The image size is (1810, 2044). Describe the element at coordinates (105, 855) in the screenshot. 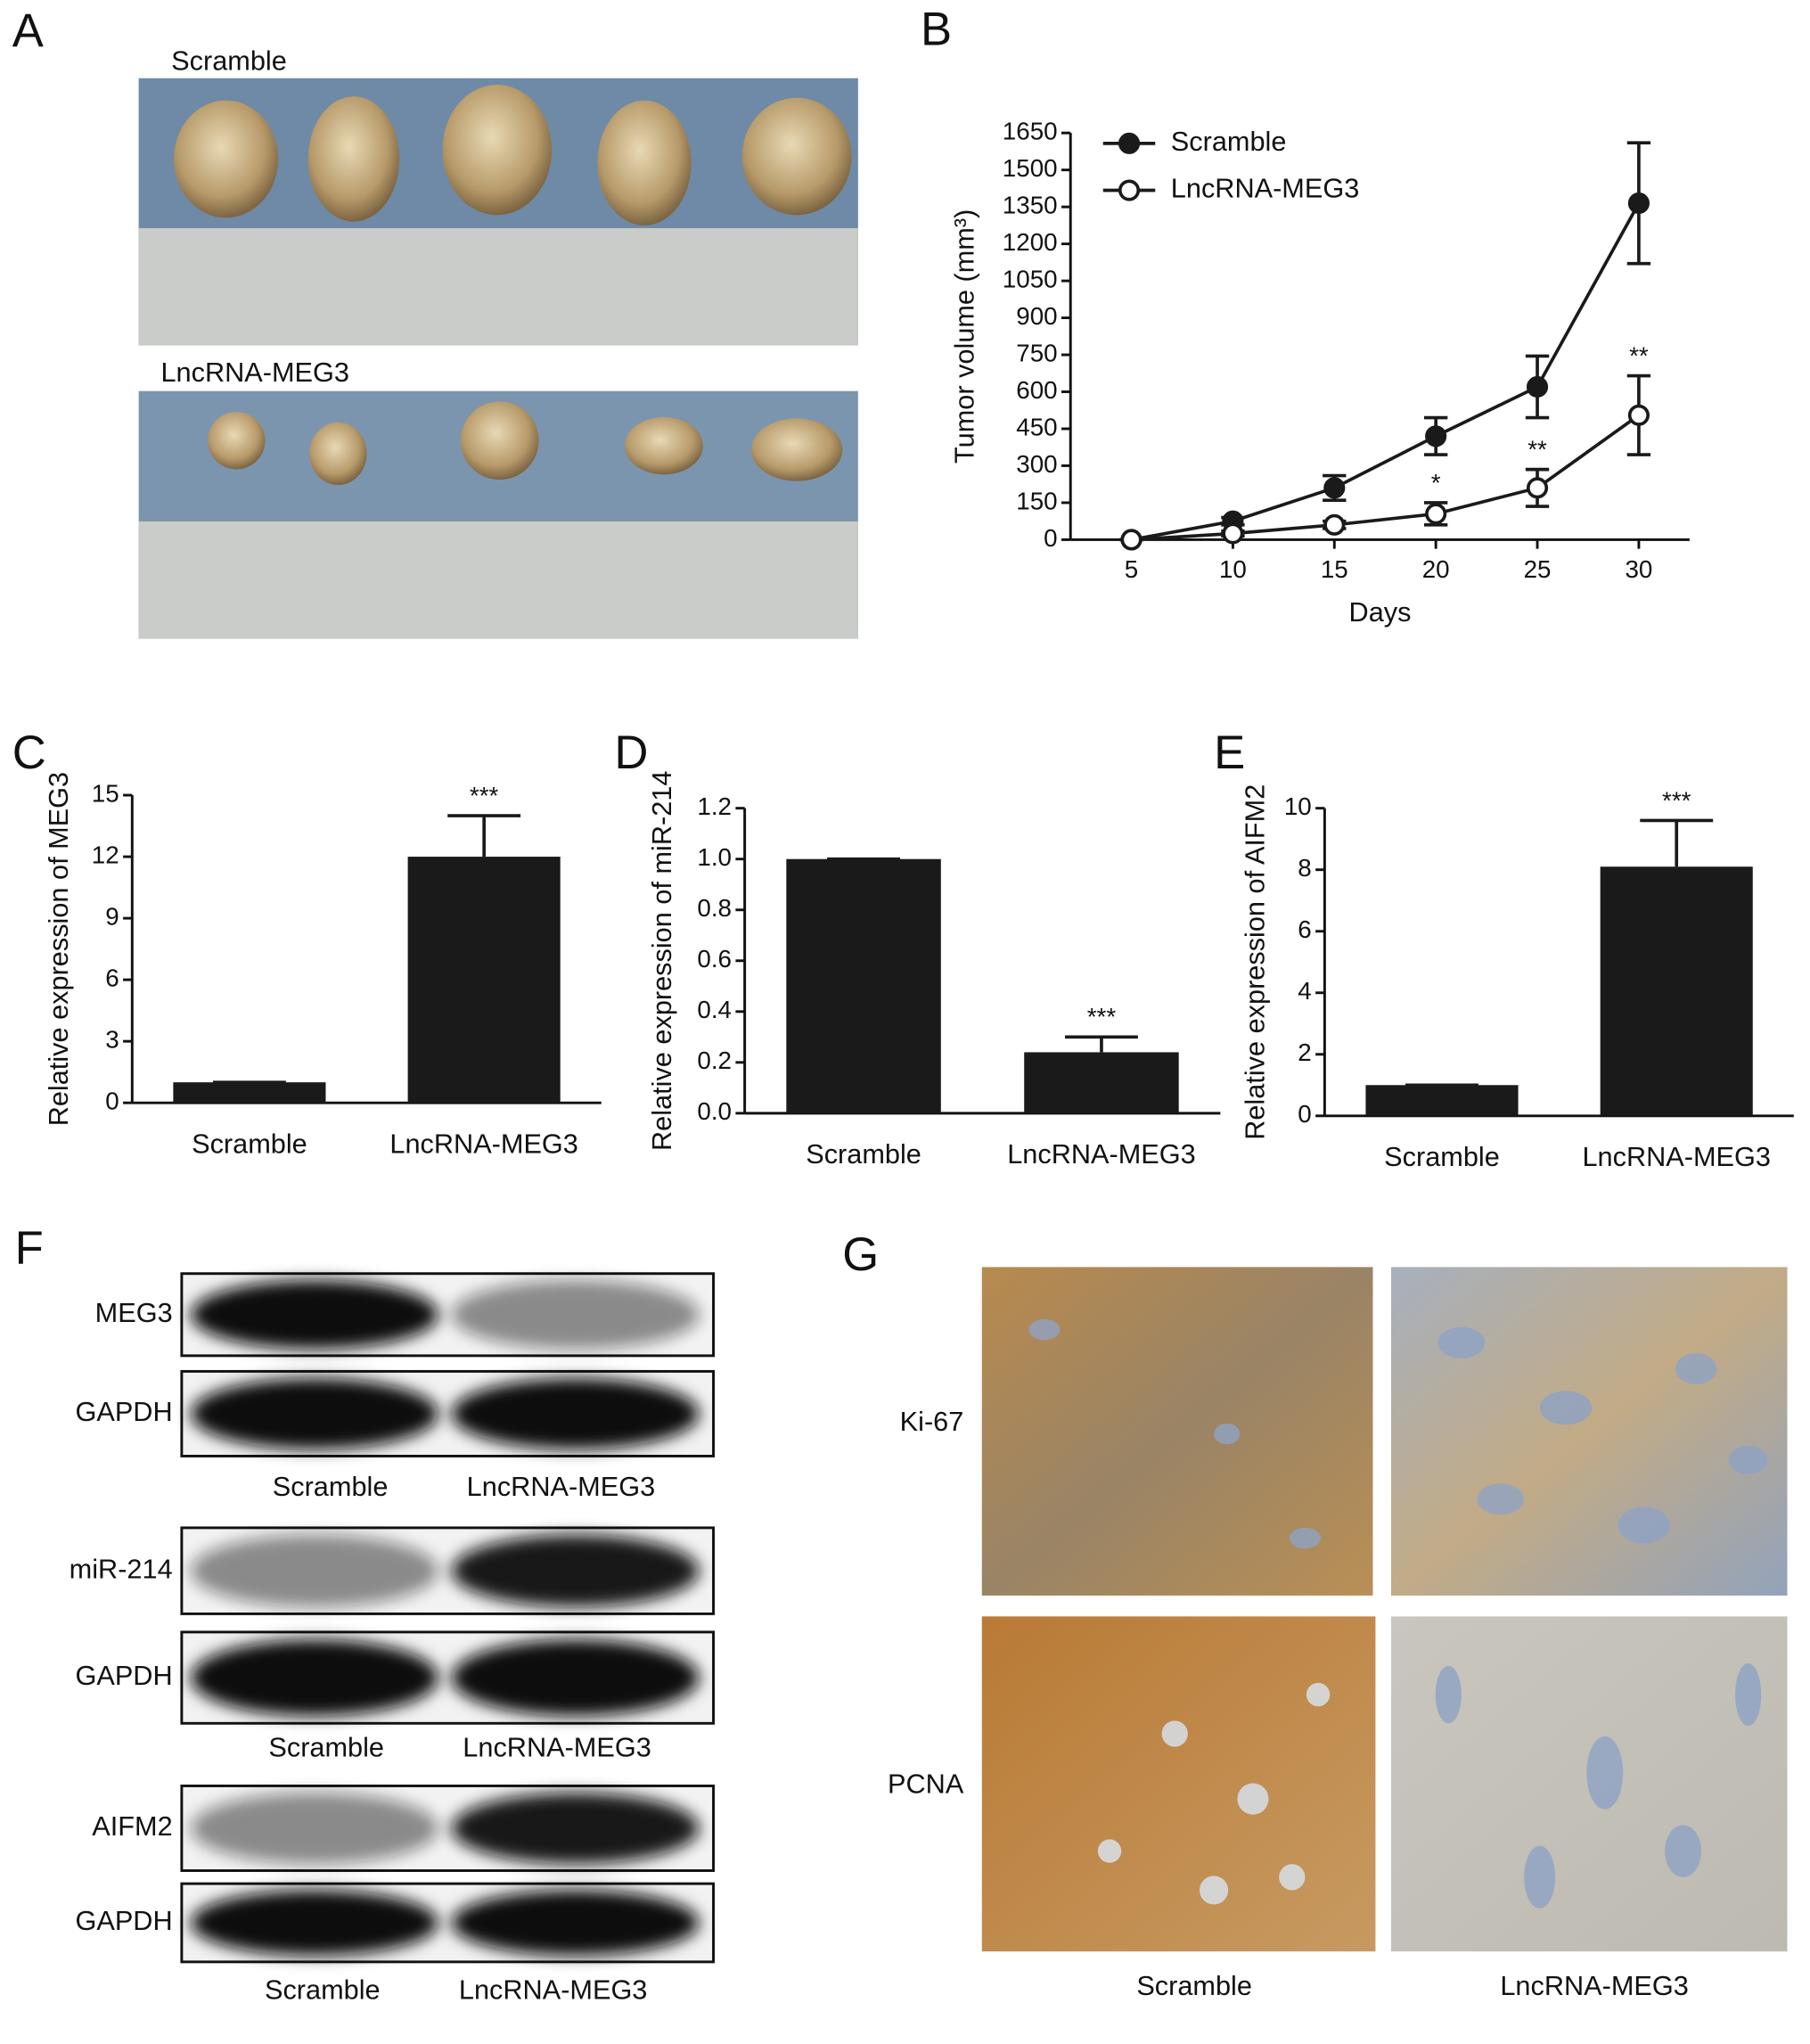

I see `y-tick-label: 12` at that location.